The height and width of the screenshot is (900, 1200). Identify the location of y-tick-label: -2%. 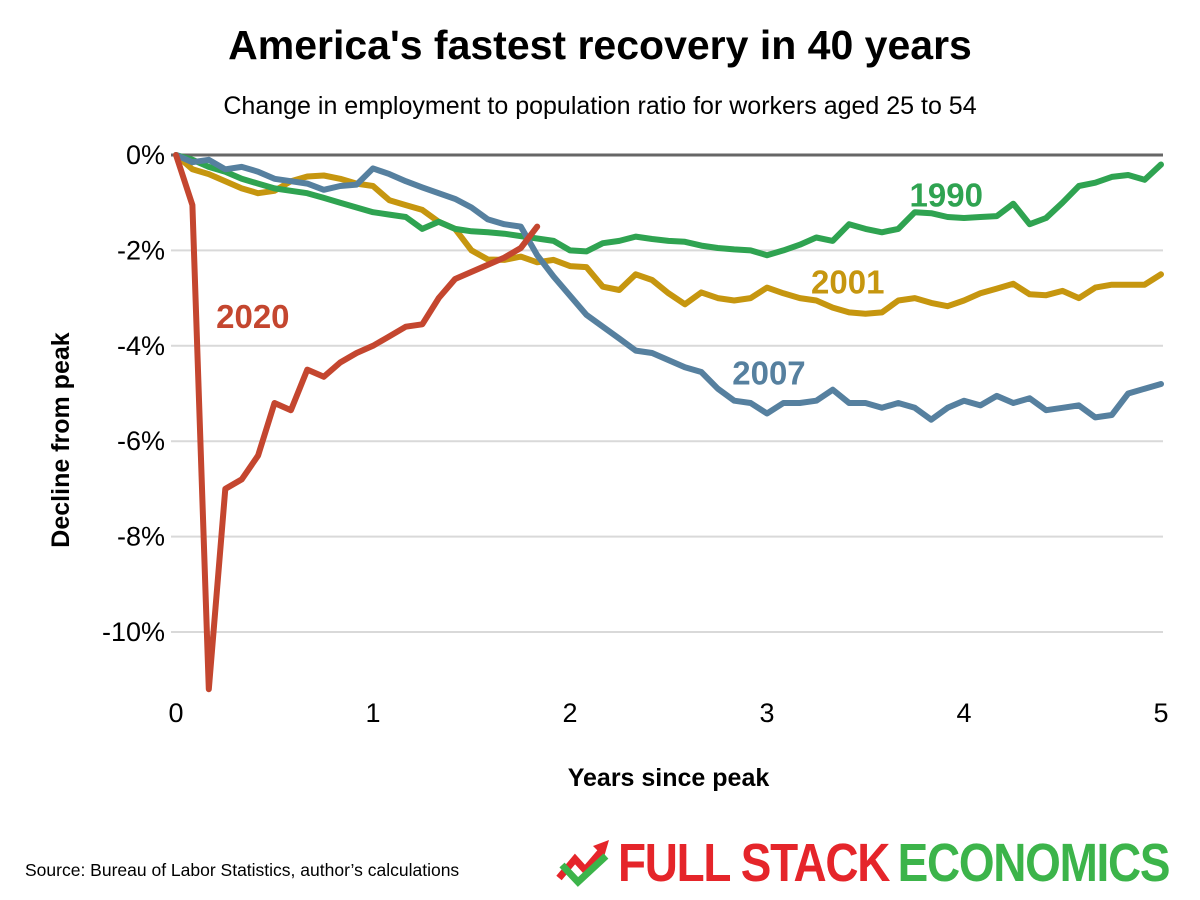
(141, 250).